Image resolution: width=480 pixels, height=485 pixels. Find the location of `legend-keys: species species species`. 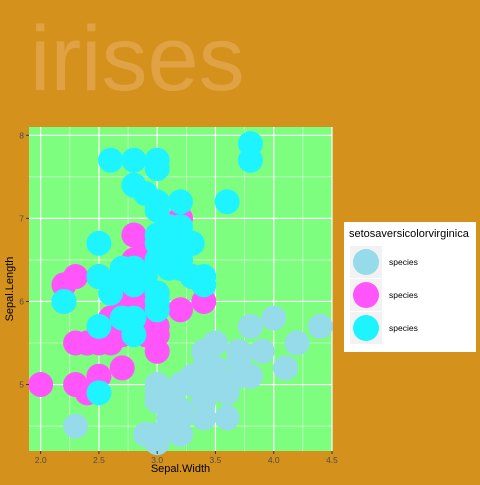

legend-keys: species species species is located at coordinates (384, 295).